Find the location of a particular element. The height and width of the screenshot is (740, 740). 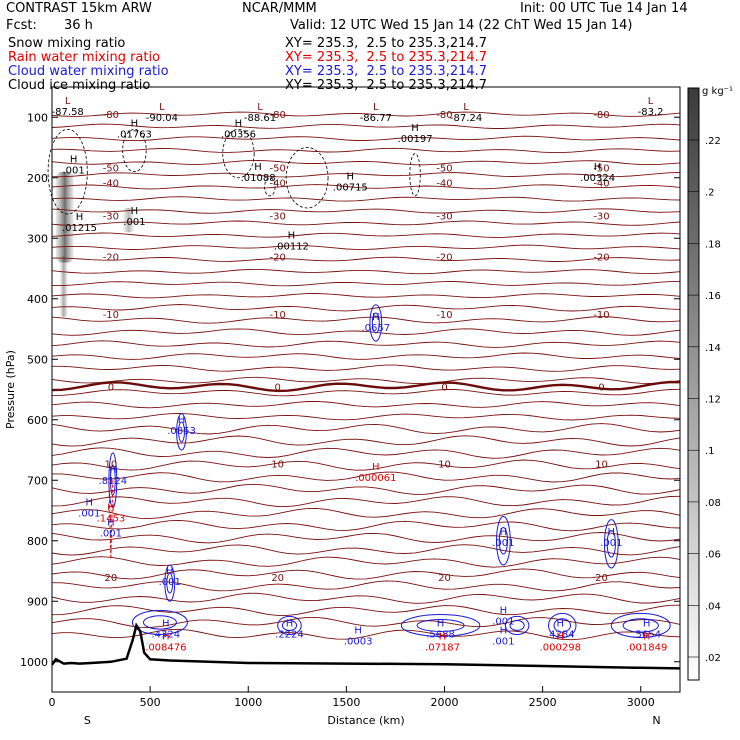

y-tick-label: 600 is located at coordinates (37, 420).